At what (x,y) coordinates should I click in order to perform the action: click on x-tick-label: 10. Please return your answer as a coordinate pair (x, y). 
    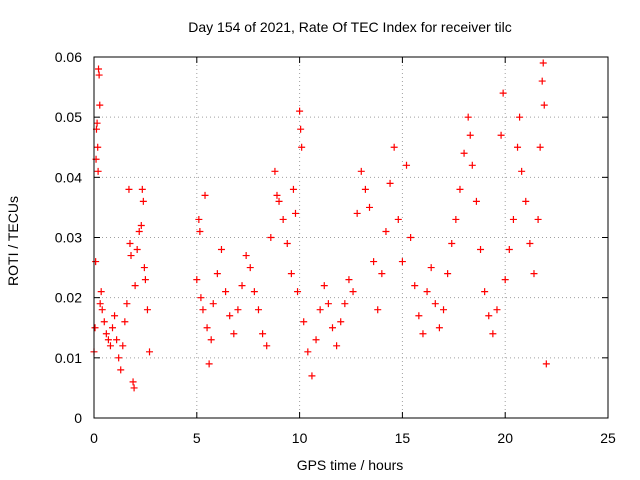
    Looking at the image, I should click on (300, 438).